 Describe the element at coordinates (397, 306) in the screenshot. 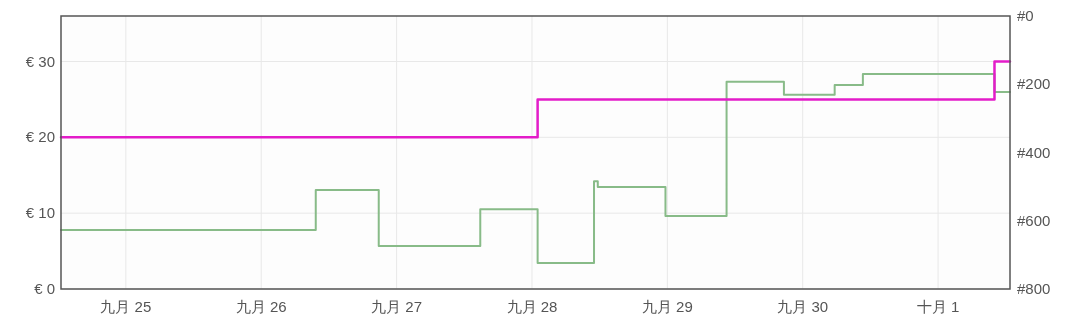

I see `x-tick-label: 九月 27` at that location.